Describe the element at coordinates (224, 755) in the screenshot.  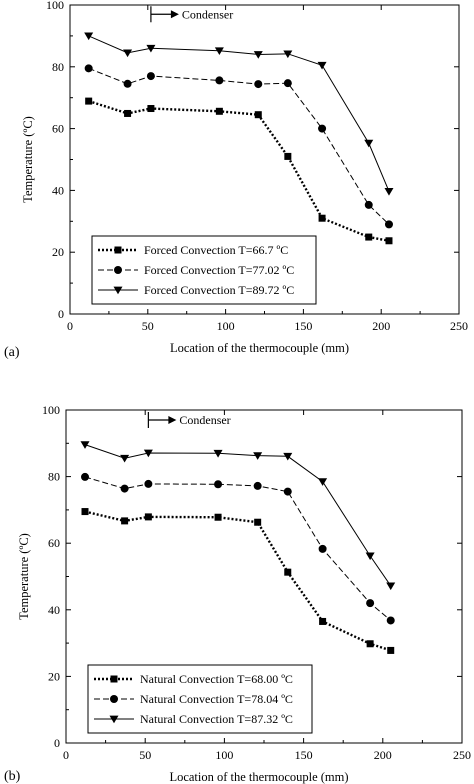
I see `x-tick-label: 100` at that location.